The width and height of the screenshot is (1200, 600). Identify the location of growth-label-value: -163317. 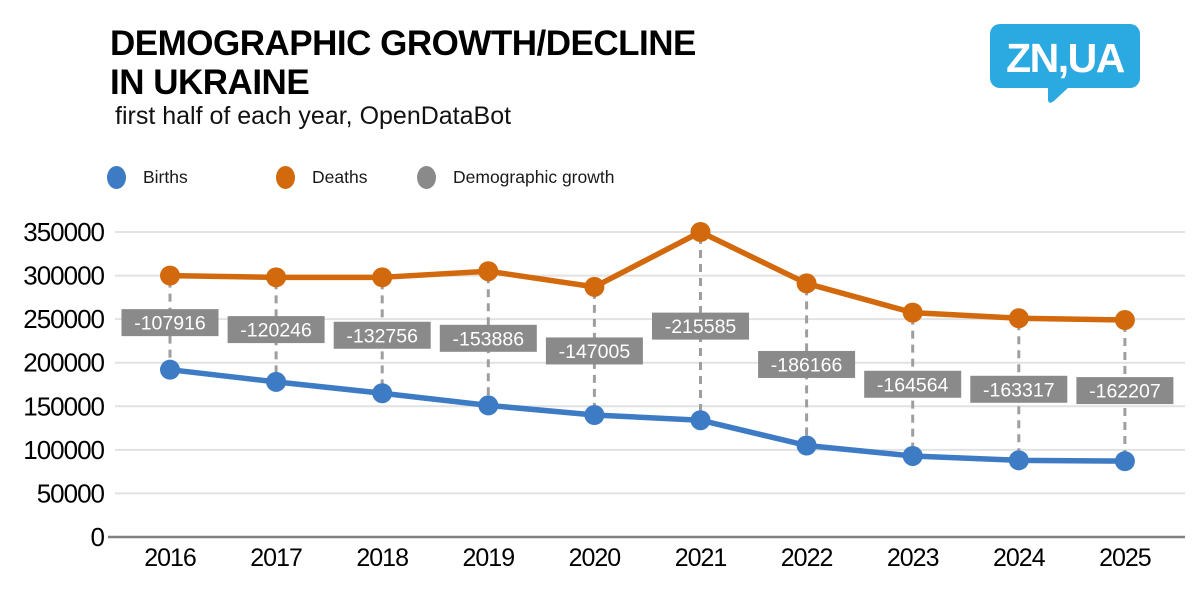
(1019, 390).